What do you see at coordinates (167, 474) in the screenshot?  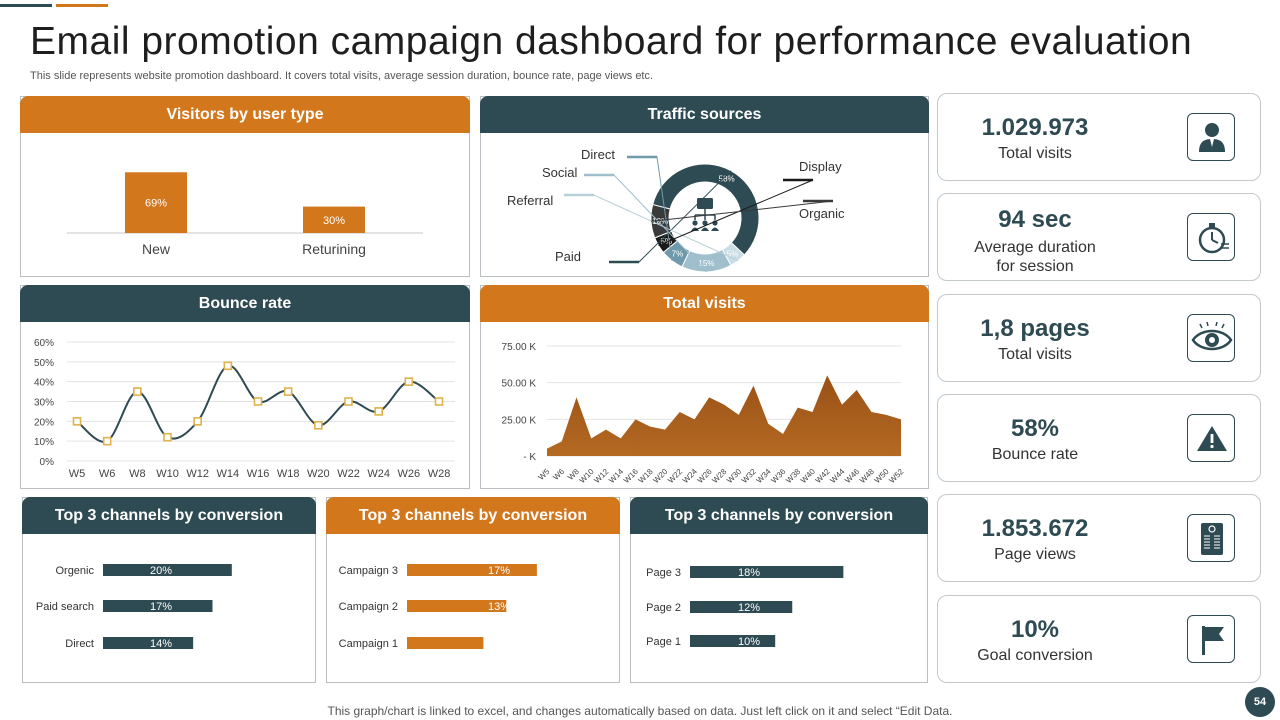 I see `x-tick-label: W10` at bounding box center [167, 474].